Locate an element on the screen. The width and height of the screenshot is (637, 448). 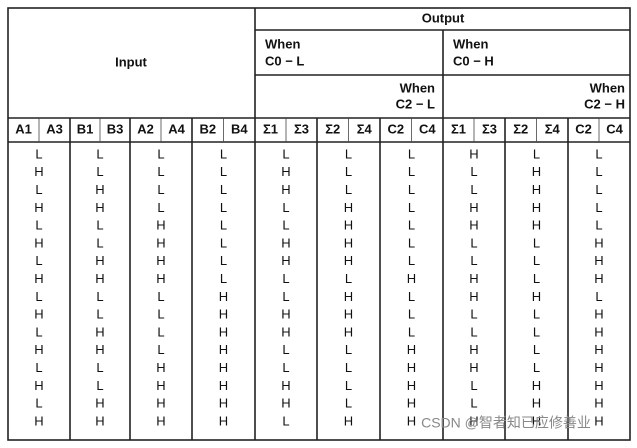
column-label: A4 is located at coordinates (176, 128).